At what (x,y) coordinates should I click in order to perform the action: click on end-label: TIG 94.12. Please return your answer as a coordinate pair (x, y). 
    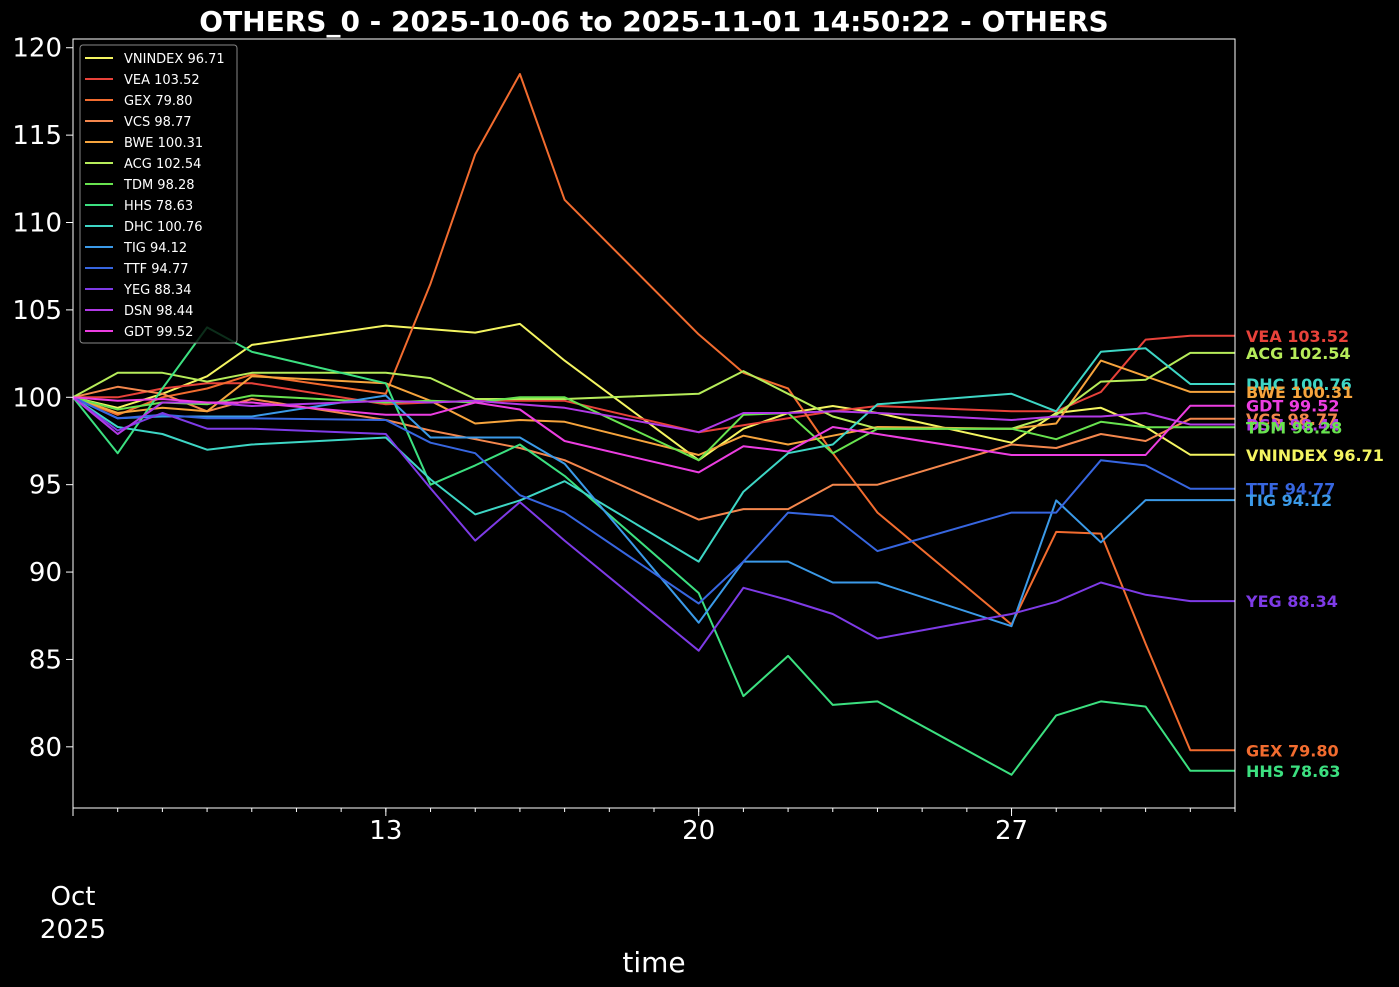
    Looking at the image, I should click on (1289, 500).